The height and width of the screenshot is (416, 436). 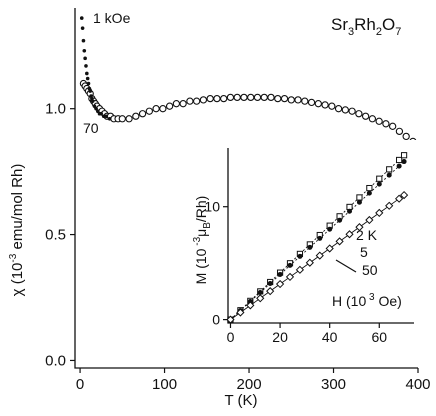 I want to click on series-label-50: 50, so click(x=370, y=270).